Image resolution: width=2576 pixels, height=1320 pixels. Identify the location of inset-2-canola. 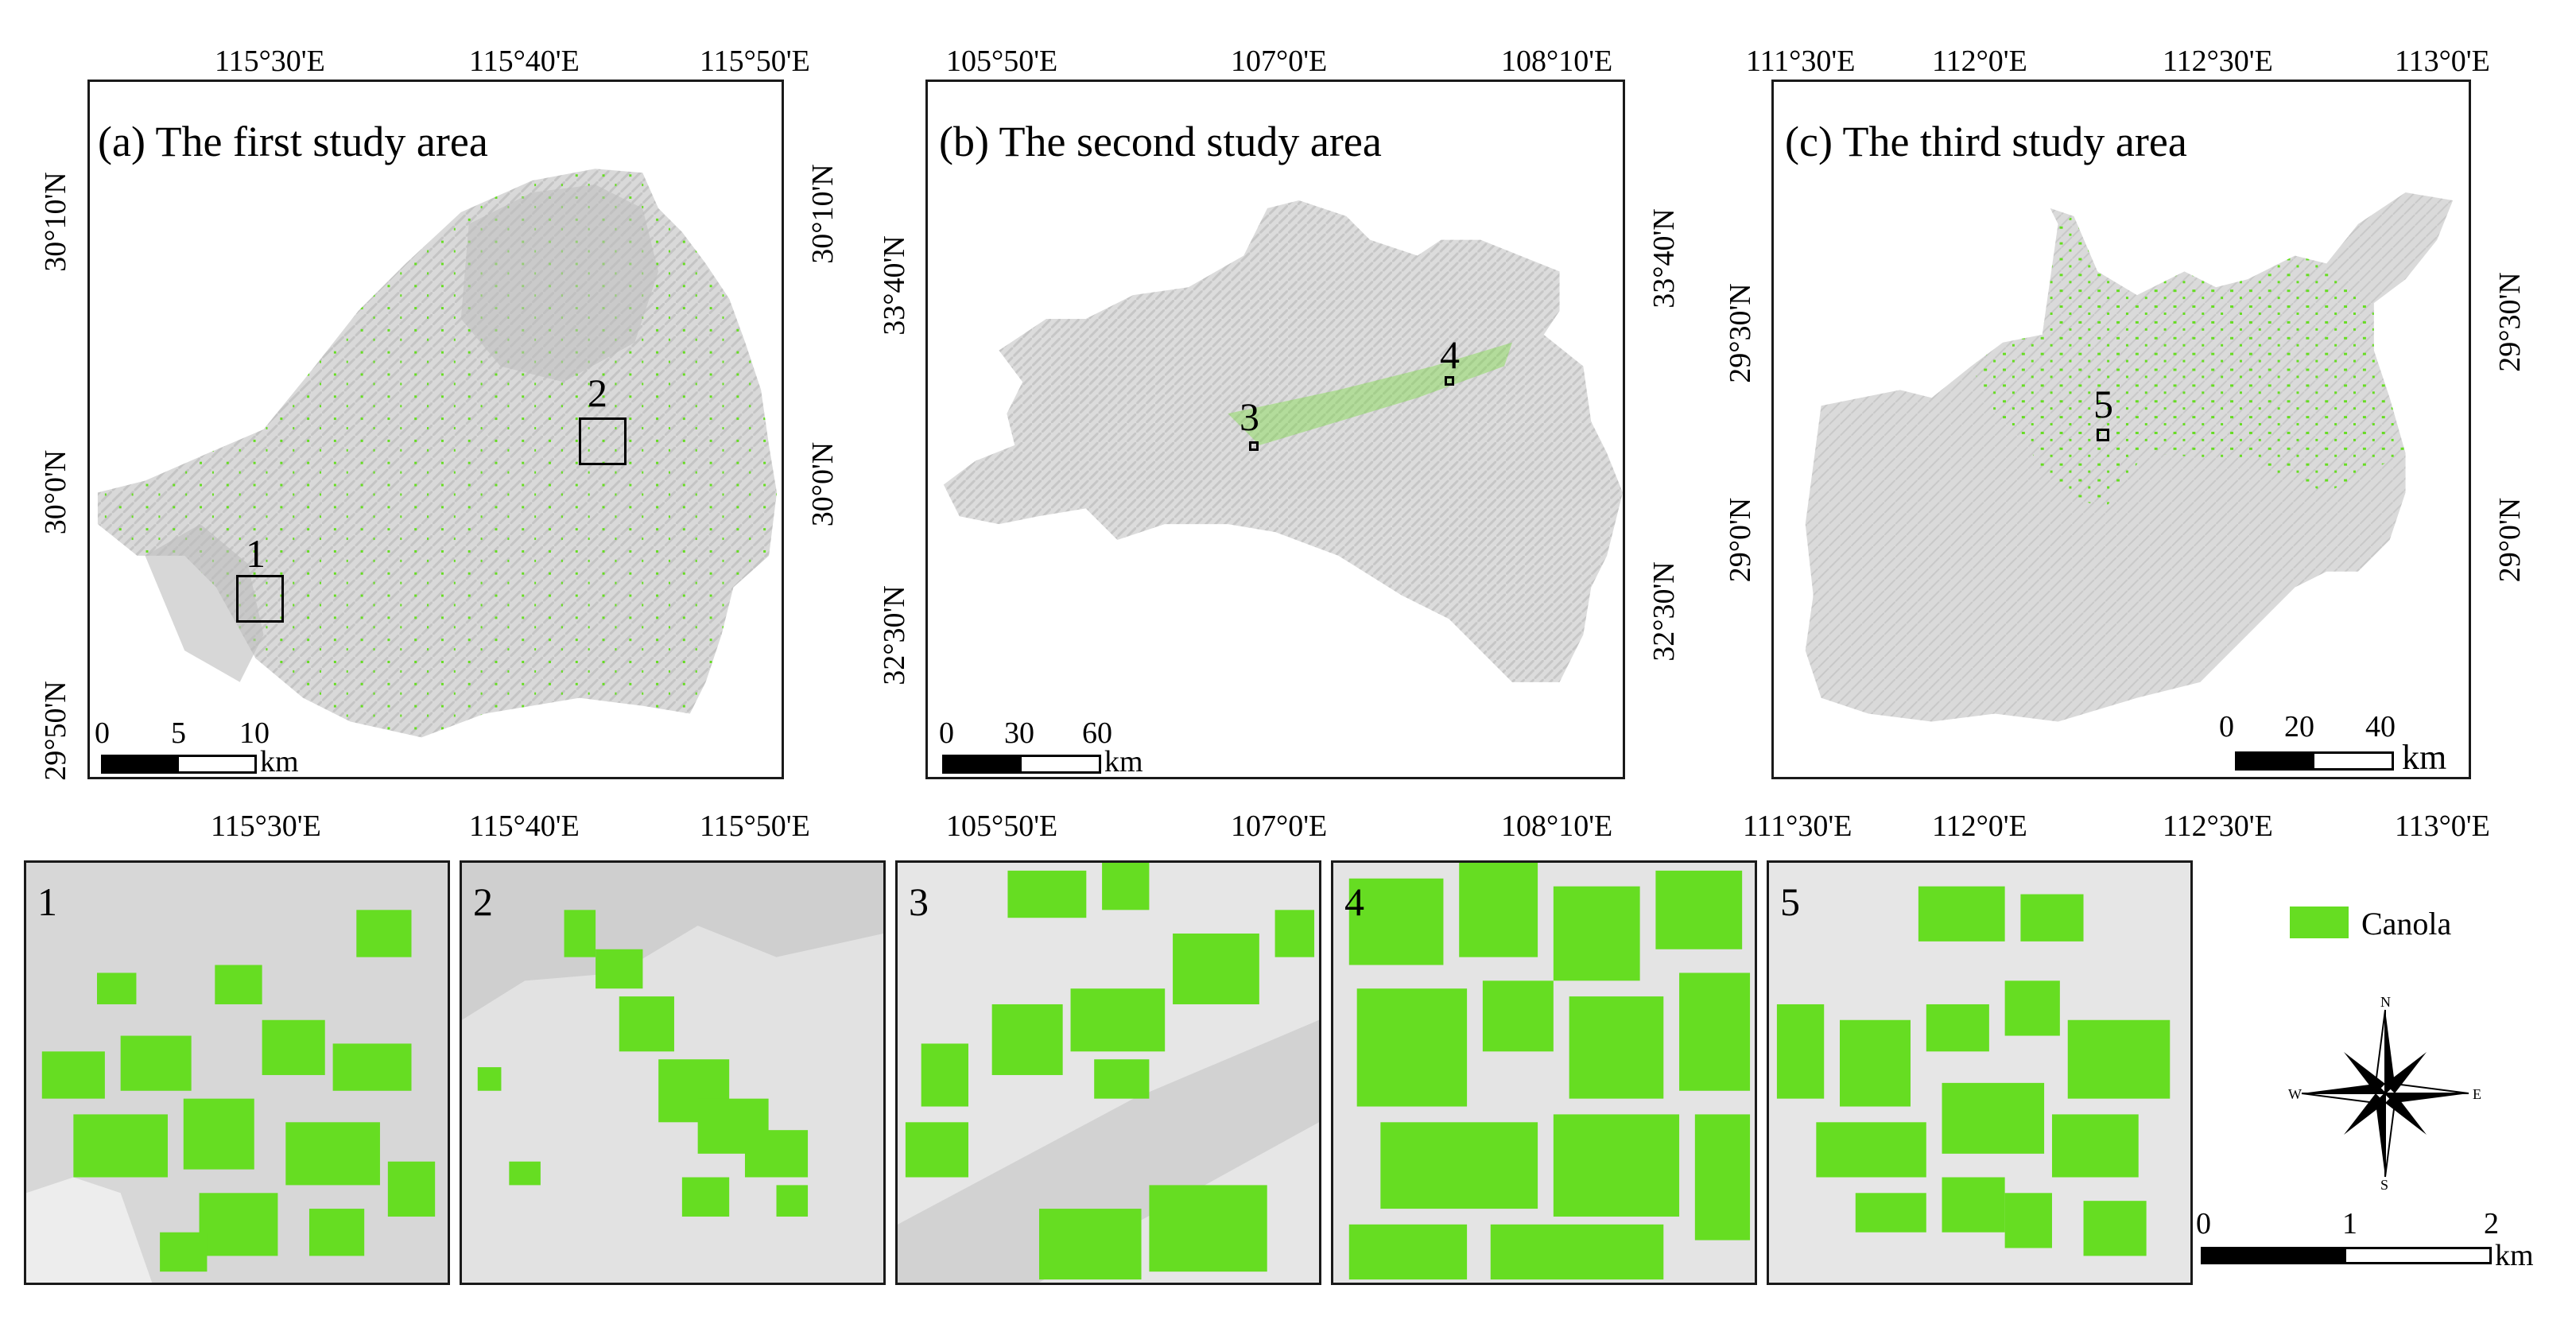
(672, 1073).